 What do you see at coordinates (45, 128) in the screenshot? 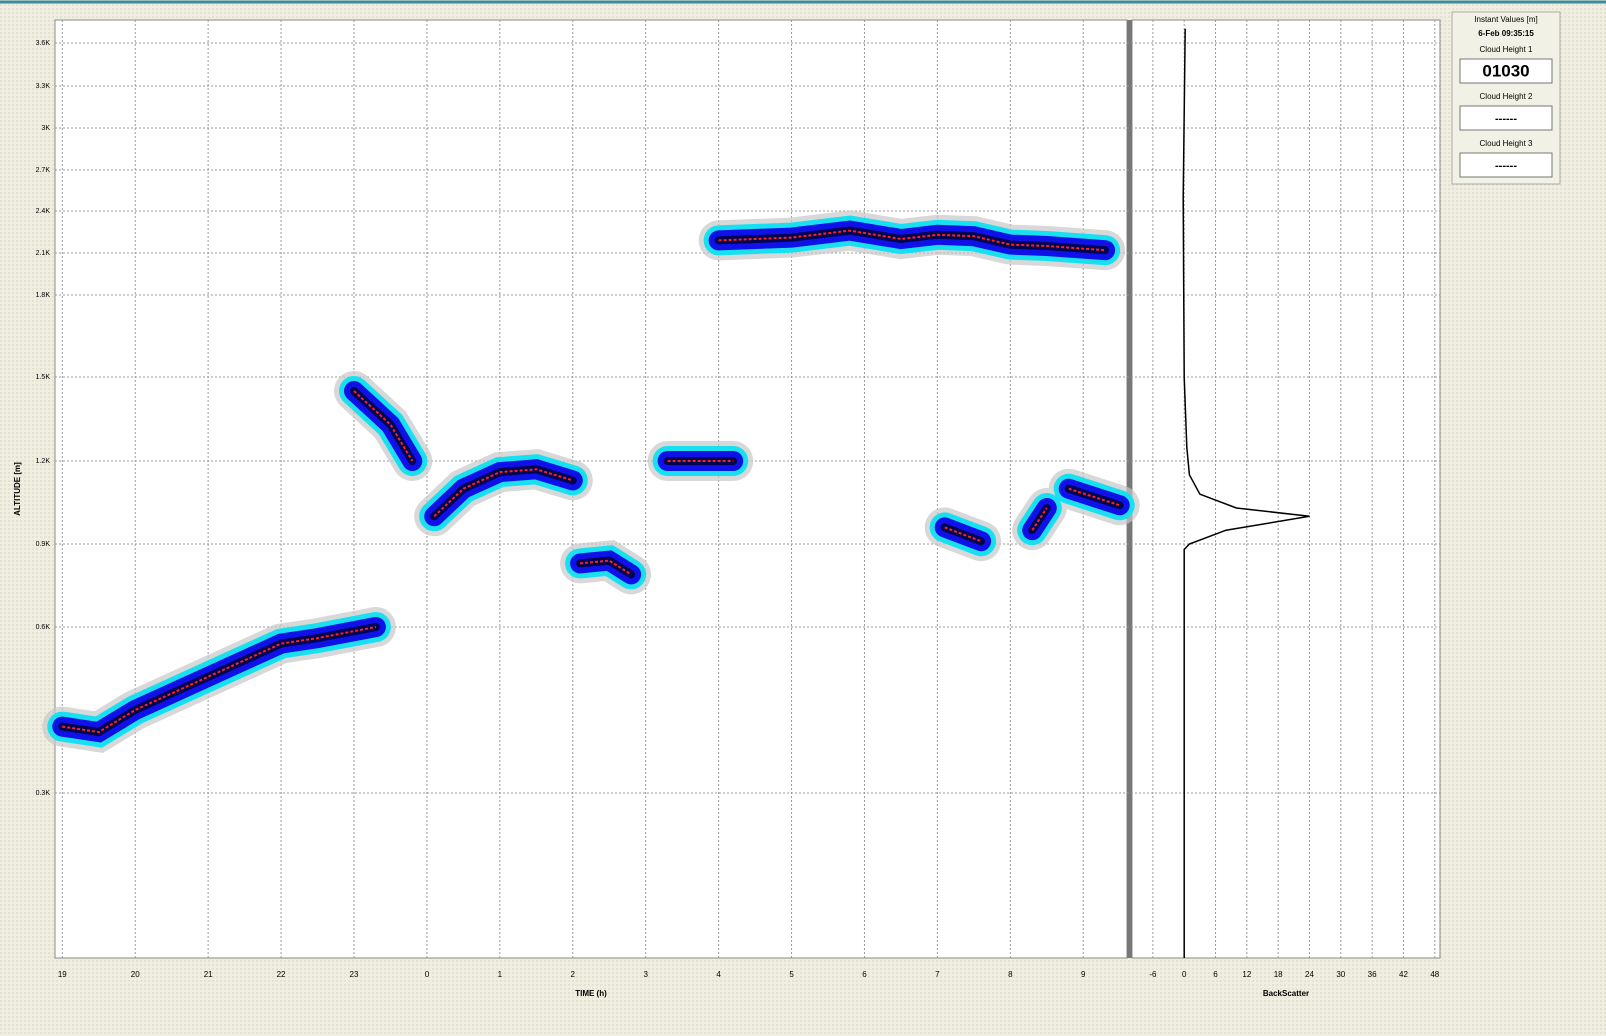
I see `y-tick-label: 3K` at bounding box center [45, 128].